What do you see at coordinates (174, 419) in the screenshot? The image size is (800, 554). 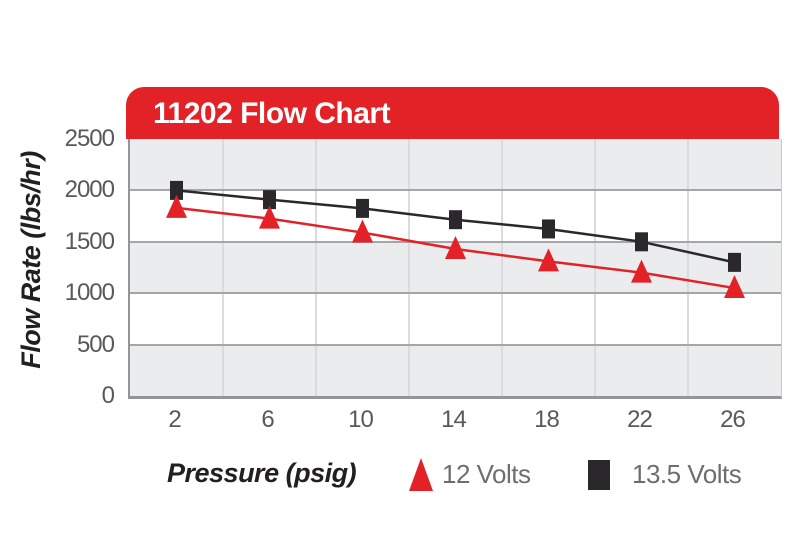 I see `x-tick-label: 2` at bounding box center [174, 419].